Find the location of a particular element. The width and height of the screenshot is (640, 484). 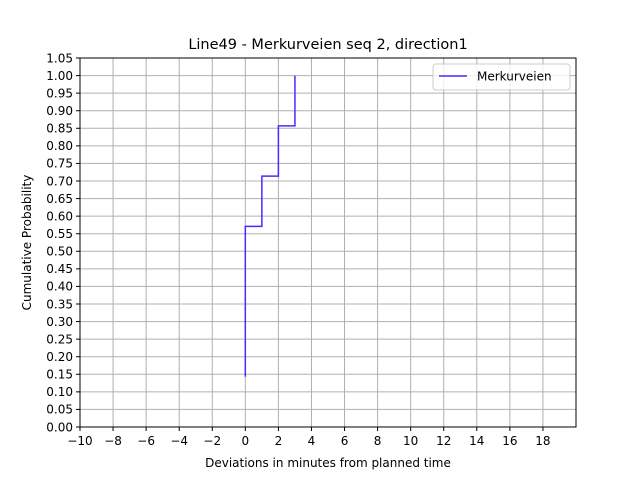

x-tick-label: 10 is located at coordinates (410, 441).